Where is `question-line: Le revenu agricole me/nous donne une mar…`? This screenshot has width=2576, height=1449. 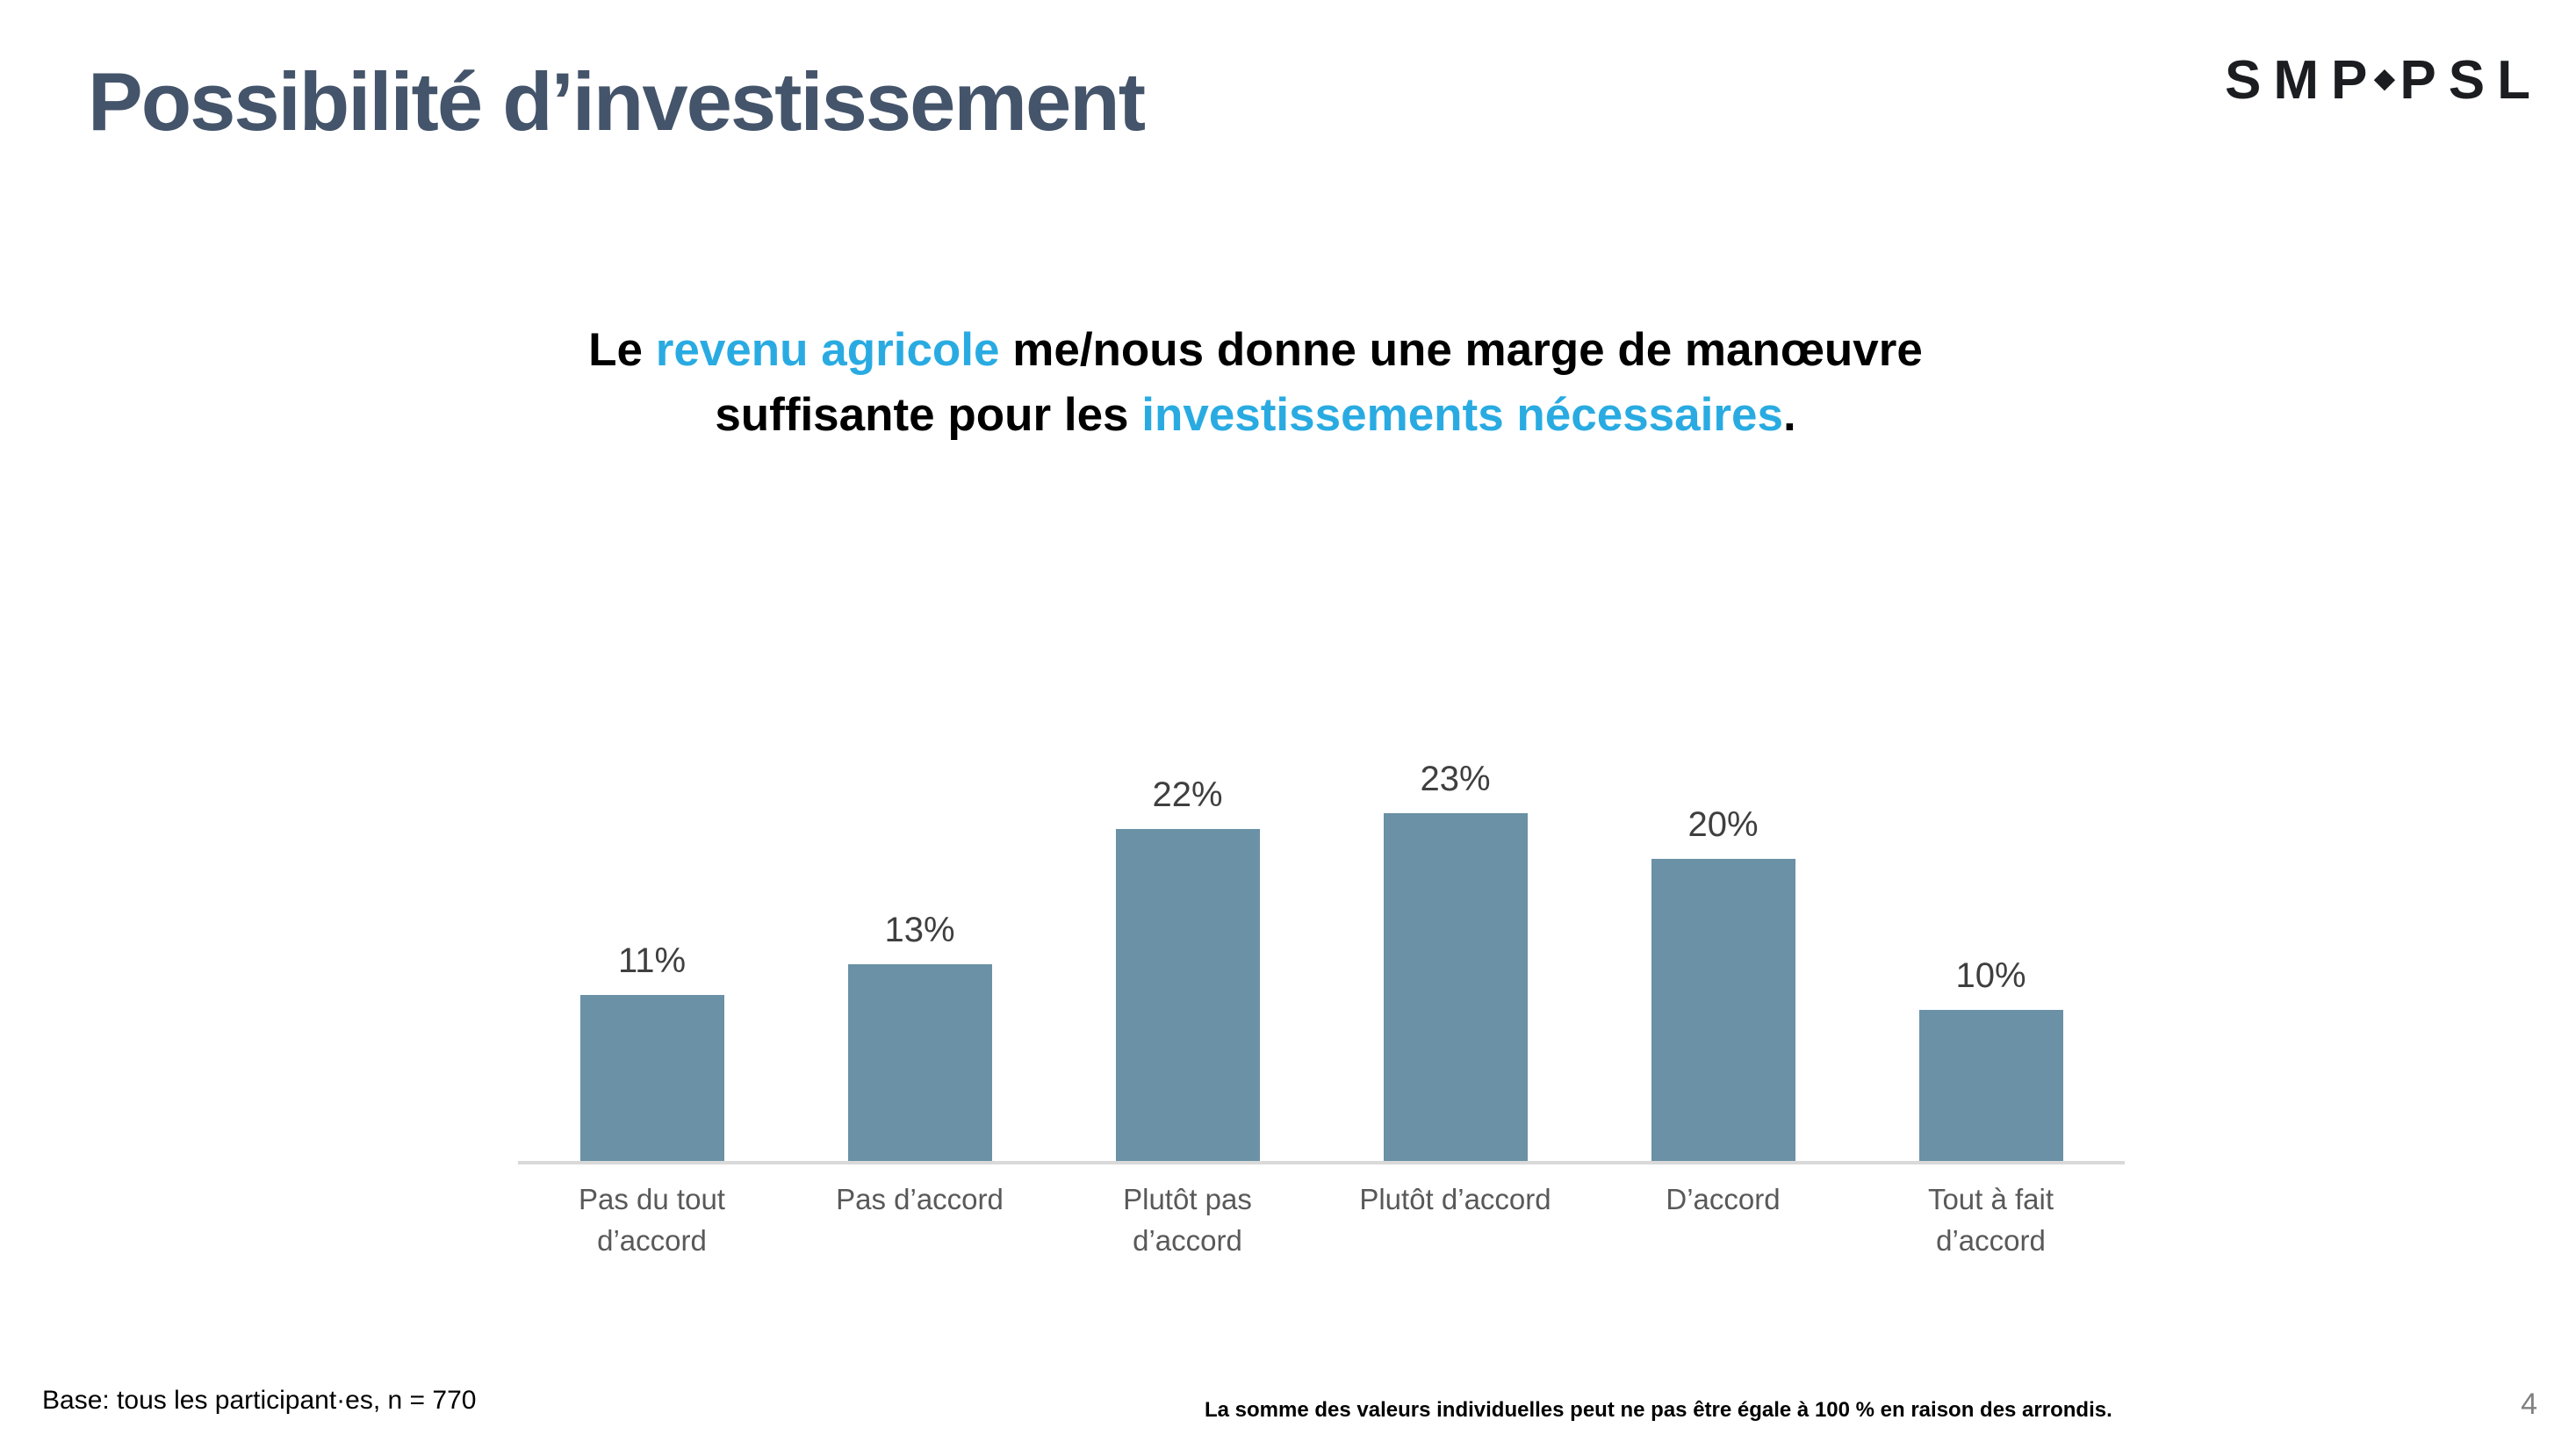 question-line: Le revenu agricole me/nous donne une mar… is located at coordinates (1255, 351).